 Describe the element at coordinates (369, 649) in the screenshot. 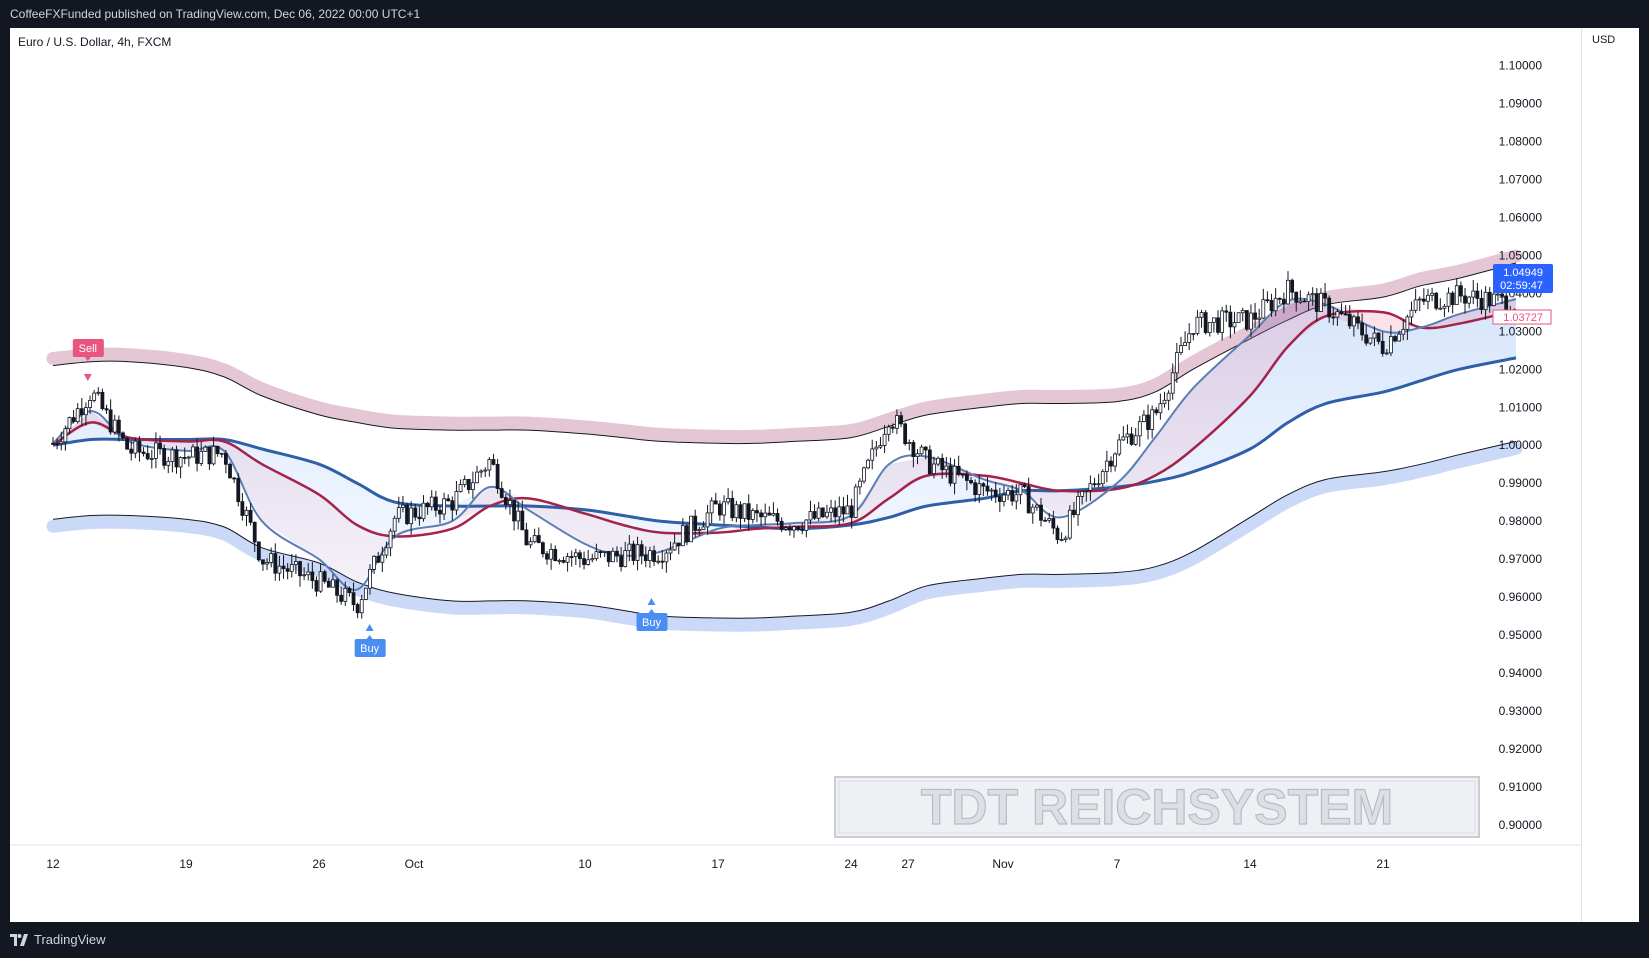

I see `buy-label: Buy` at that location.